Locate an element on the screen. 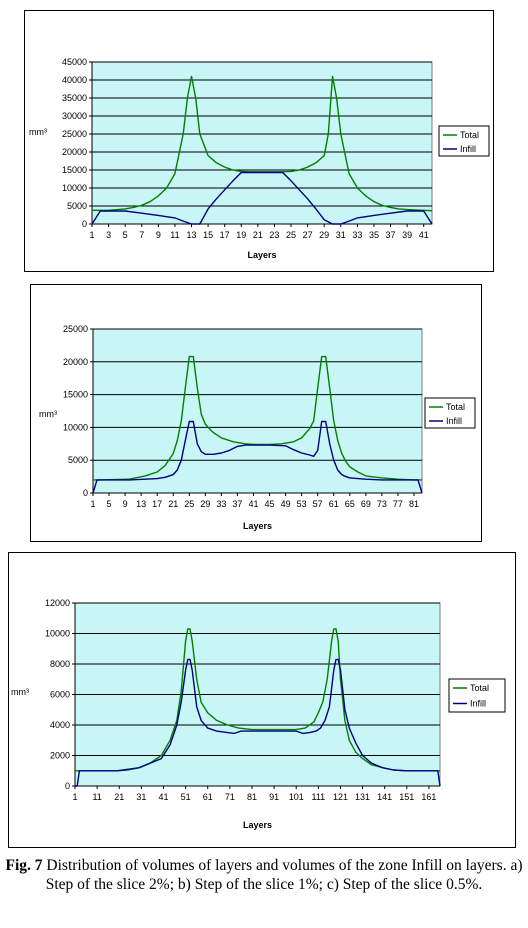 The image size is (528, 928). chart-c-x-tick-label: 11 is located at coordinates (96, 797).